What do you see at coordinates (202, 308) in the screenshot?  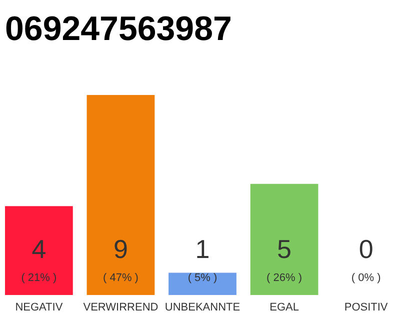 I see `x-tick-label: UNBEKANNTE` at bounding box center [202, 308].